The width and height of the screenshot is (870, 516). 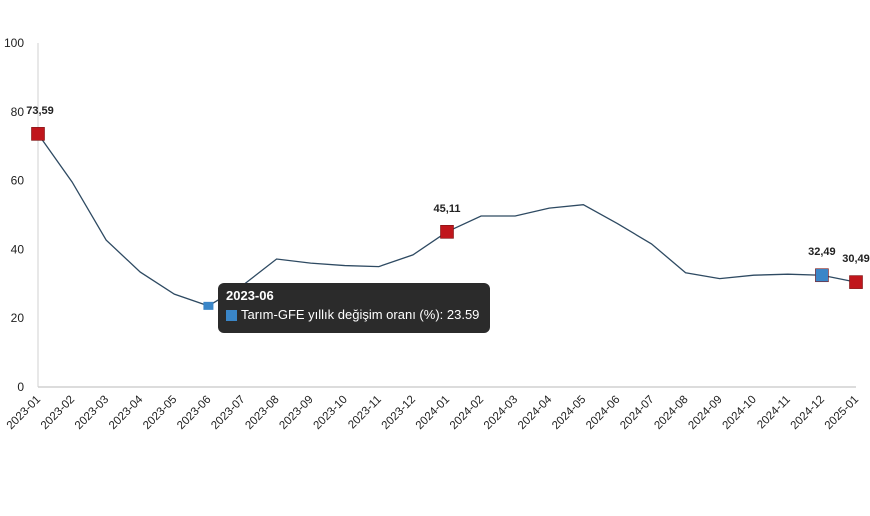 I want to click on x-tick-label: 2023-11, so click(x=365, y=413).